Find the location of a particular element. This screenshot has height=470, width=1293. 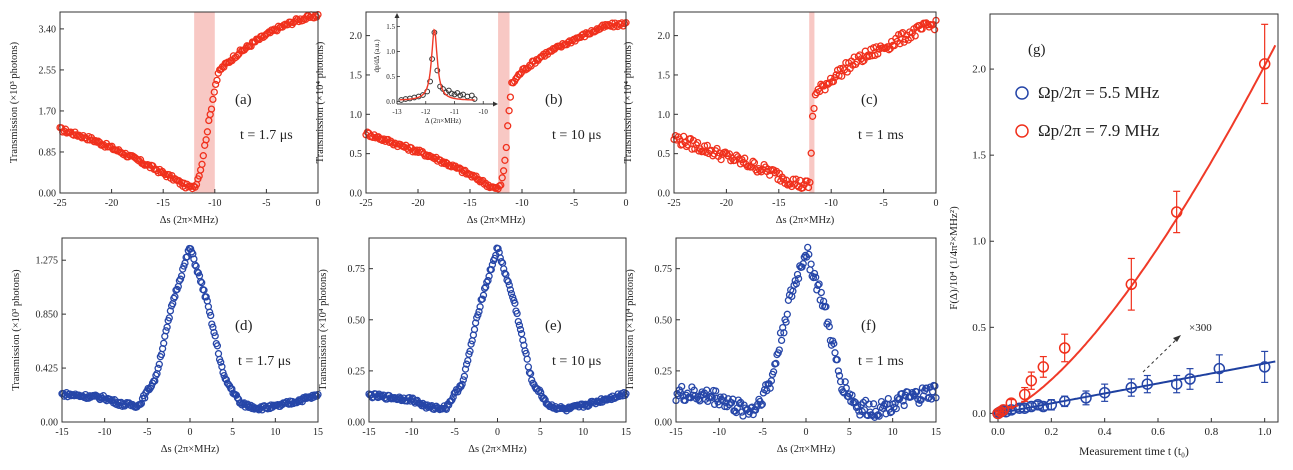

panel-d-ylabel: Transmission (×10³ photons) is located at coordinates (16, 330).